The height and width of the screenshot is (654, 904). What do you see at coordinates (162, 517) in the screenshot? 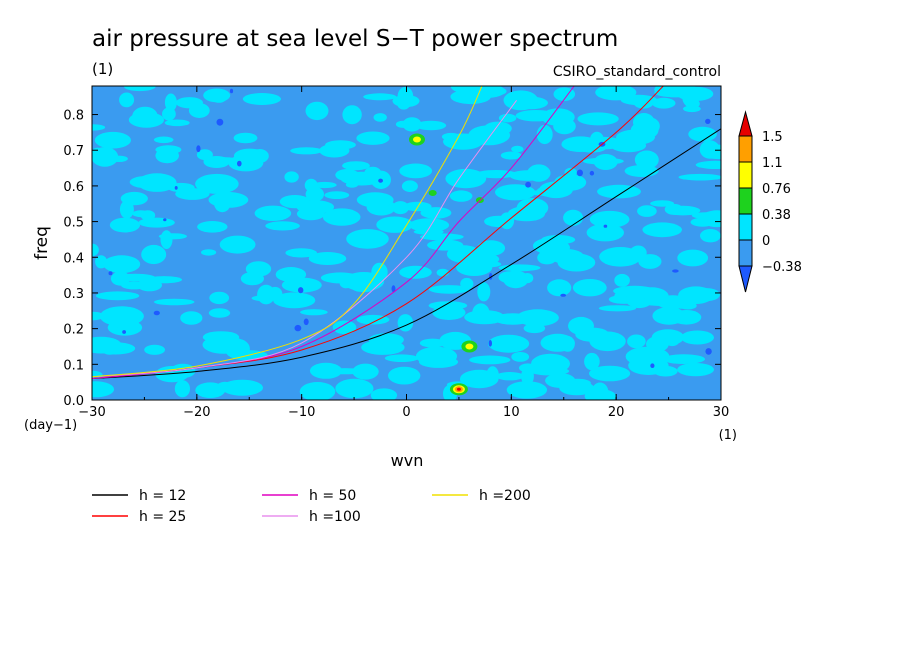
I see `legend-label: h = 25` at bounding box center [162, 517].